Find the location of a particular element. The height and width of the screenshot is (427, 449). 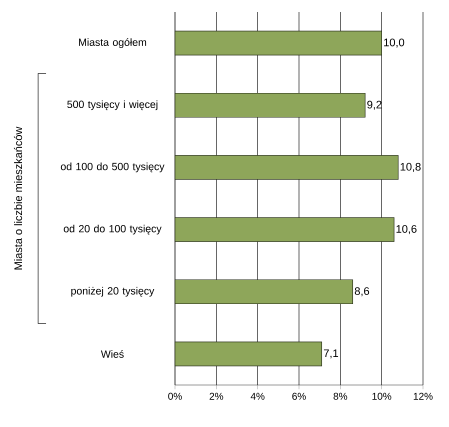

x-tick-label: 0% is located at coordinates (175, 396).